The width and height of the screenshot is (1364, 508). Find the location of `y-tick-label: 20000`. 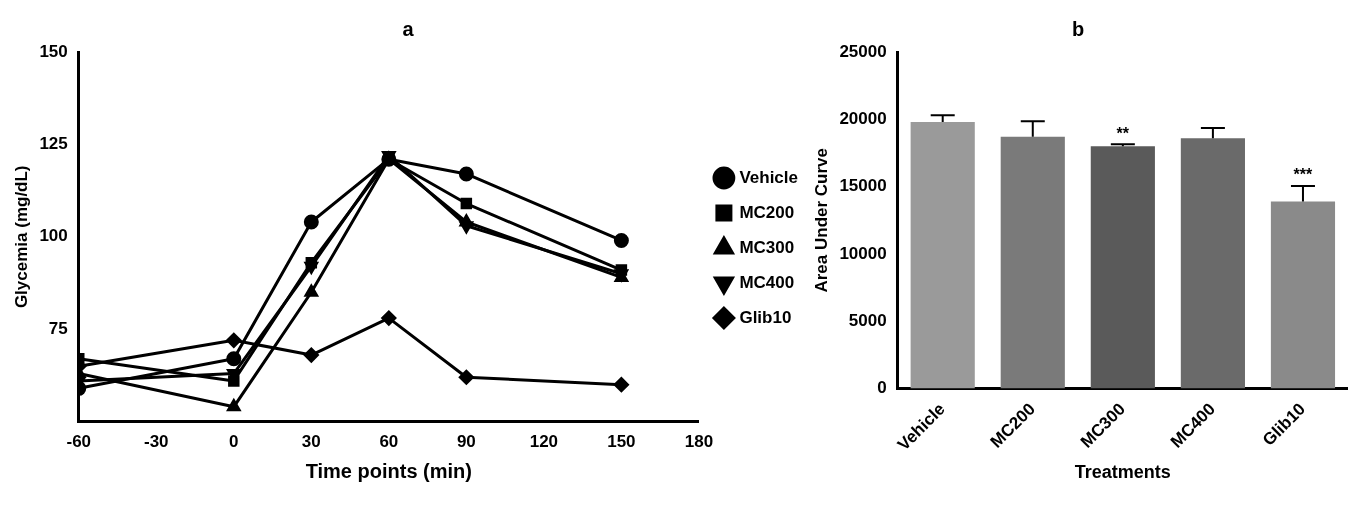

y-tick-label: 20000 is located at coordinates (863, 118).